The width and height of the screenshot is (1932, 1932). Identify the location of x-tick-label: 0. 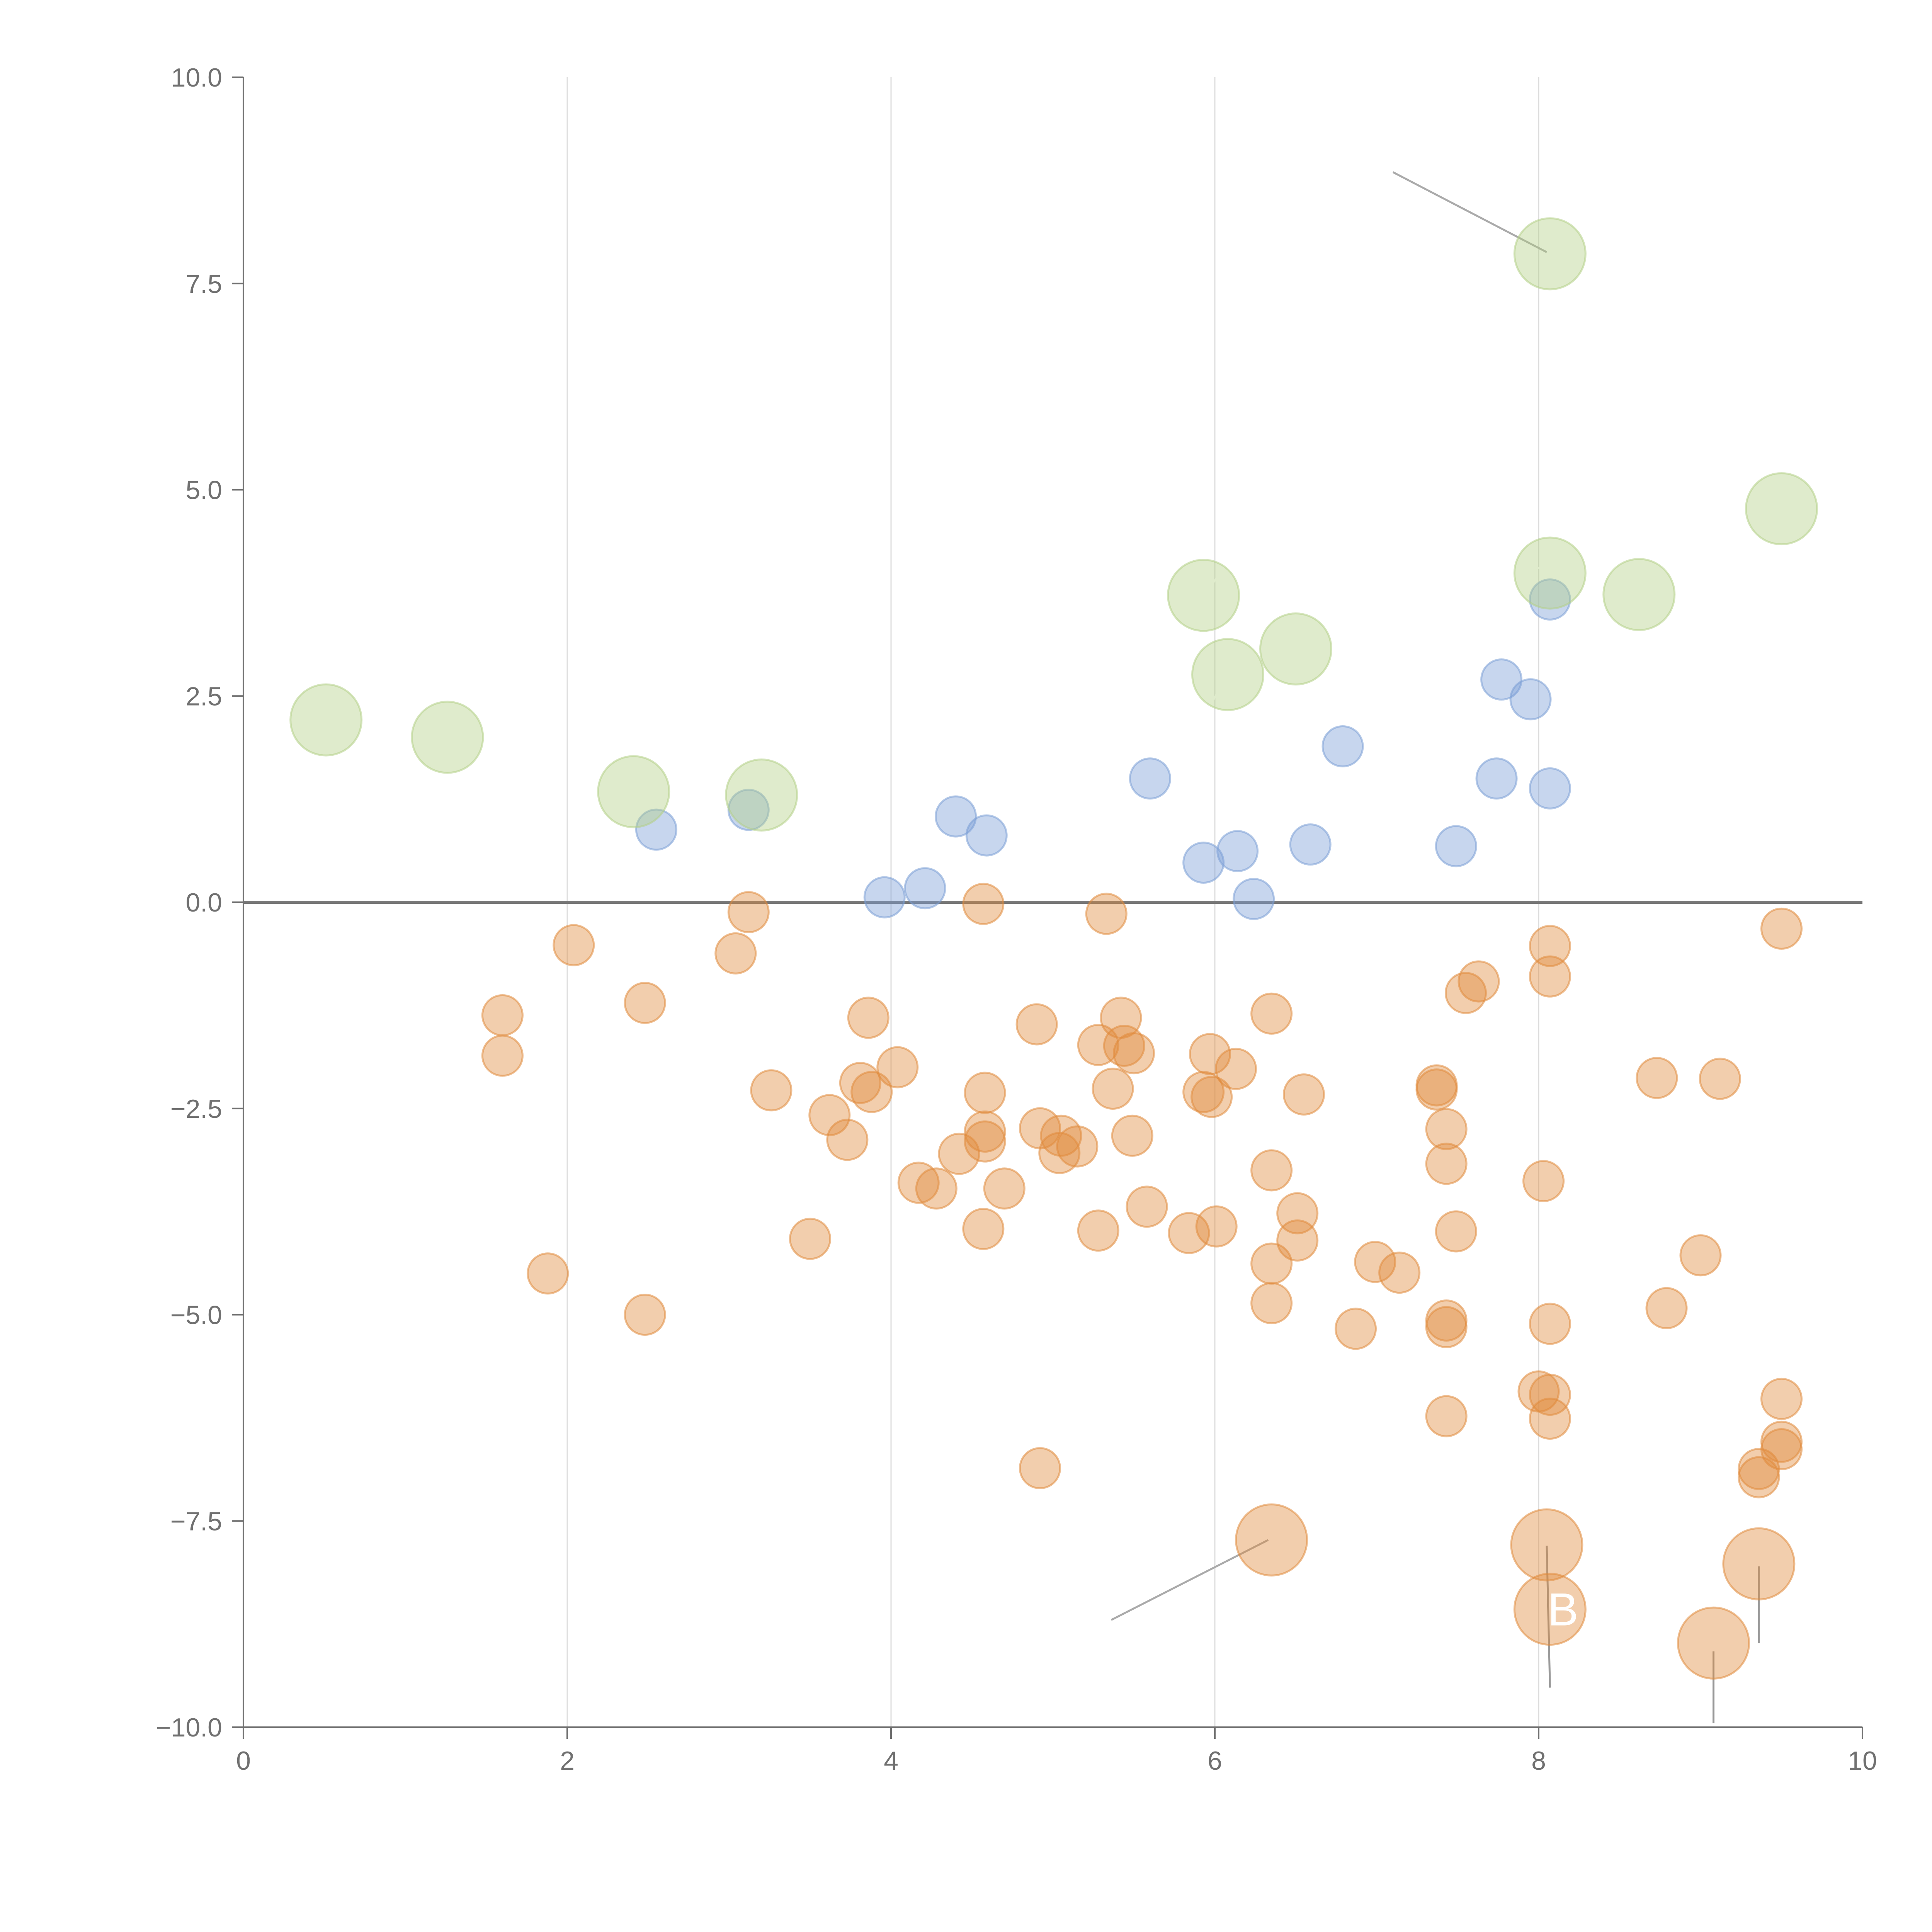
(244, 1761).